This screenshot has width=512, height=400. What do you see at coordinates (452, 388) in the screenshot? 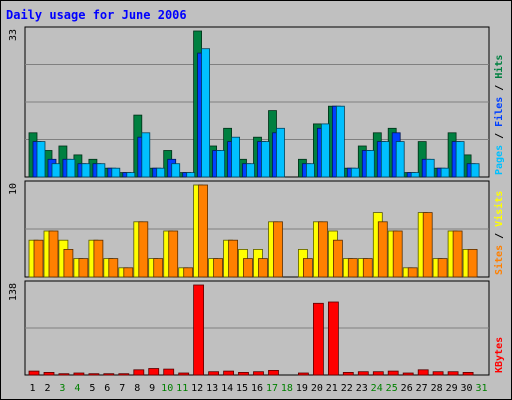
I see `x-tick-day-29: 29` at bounding box center [452, 388].